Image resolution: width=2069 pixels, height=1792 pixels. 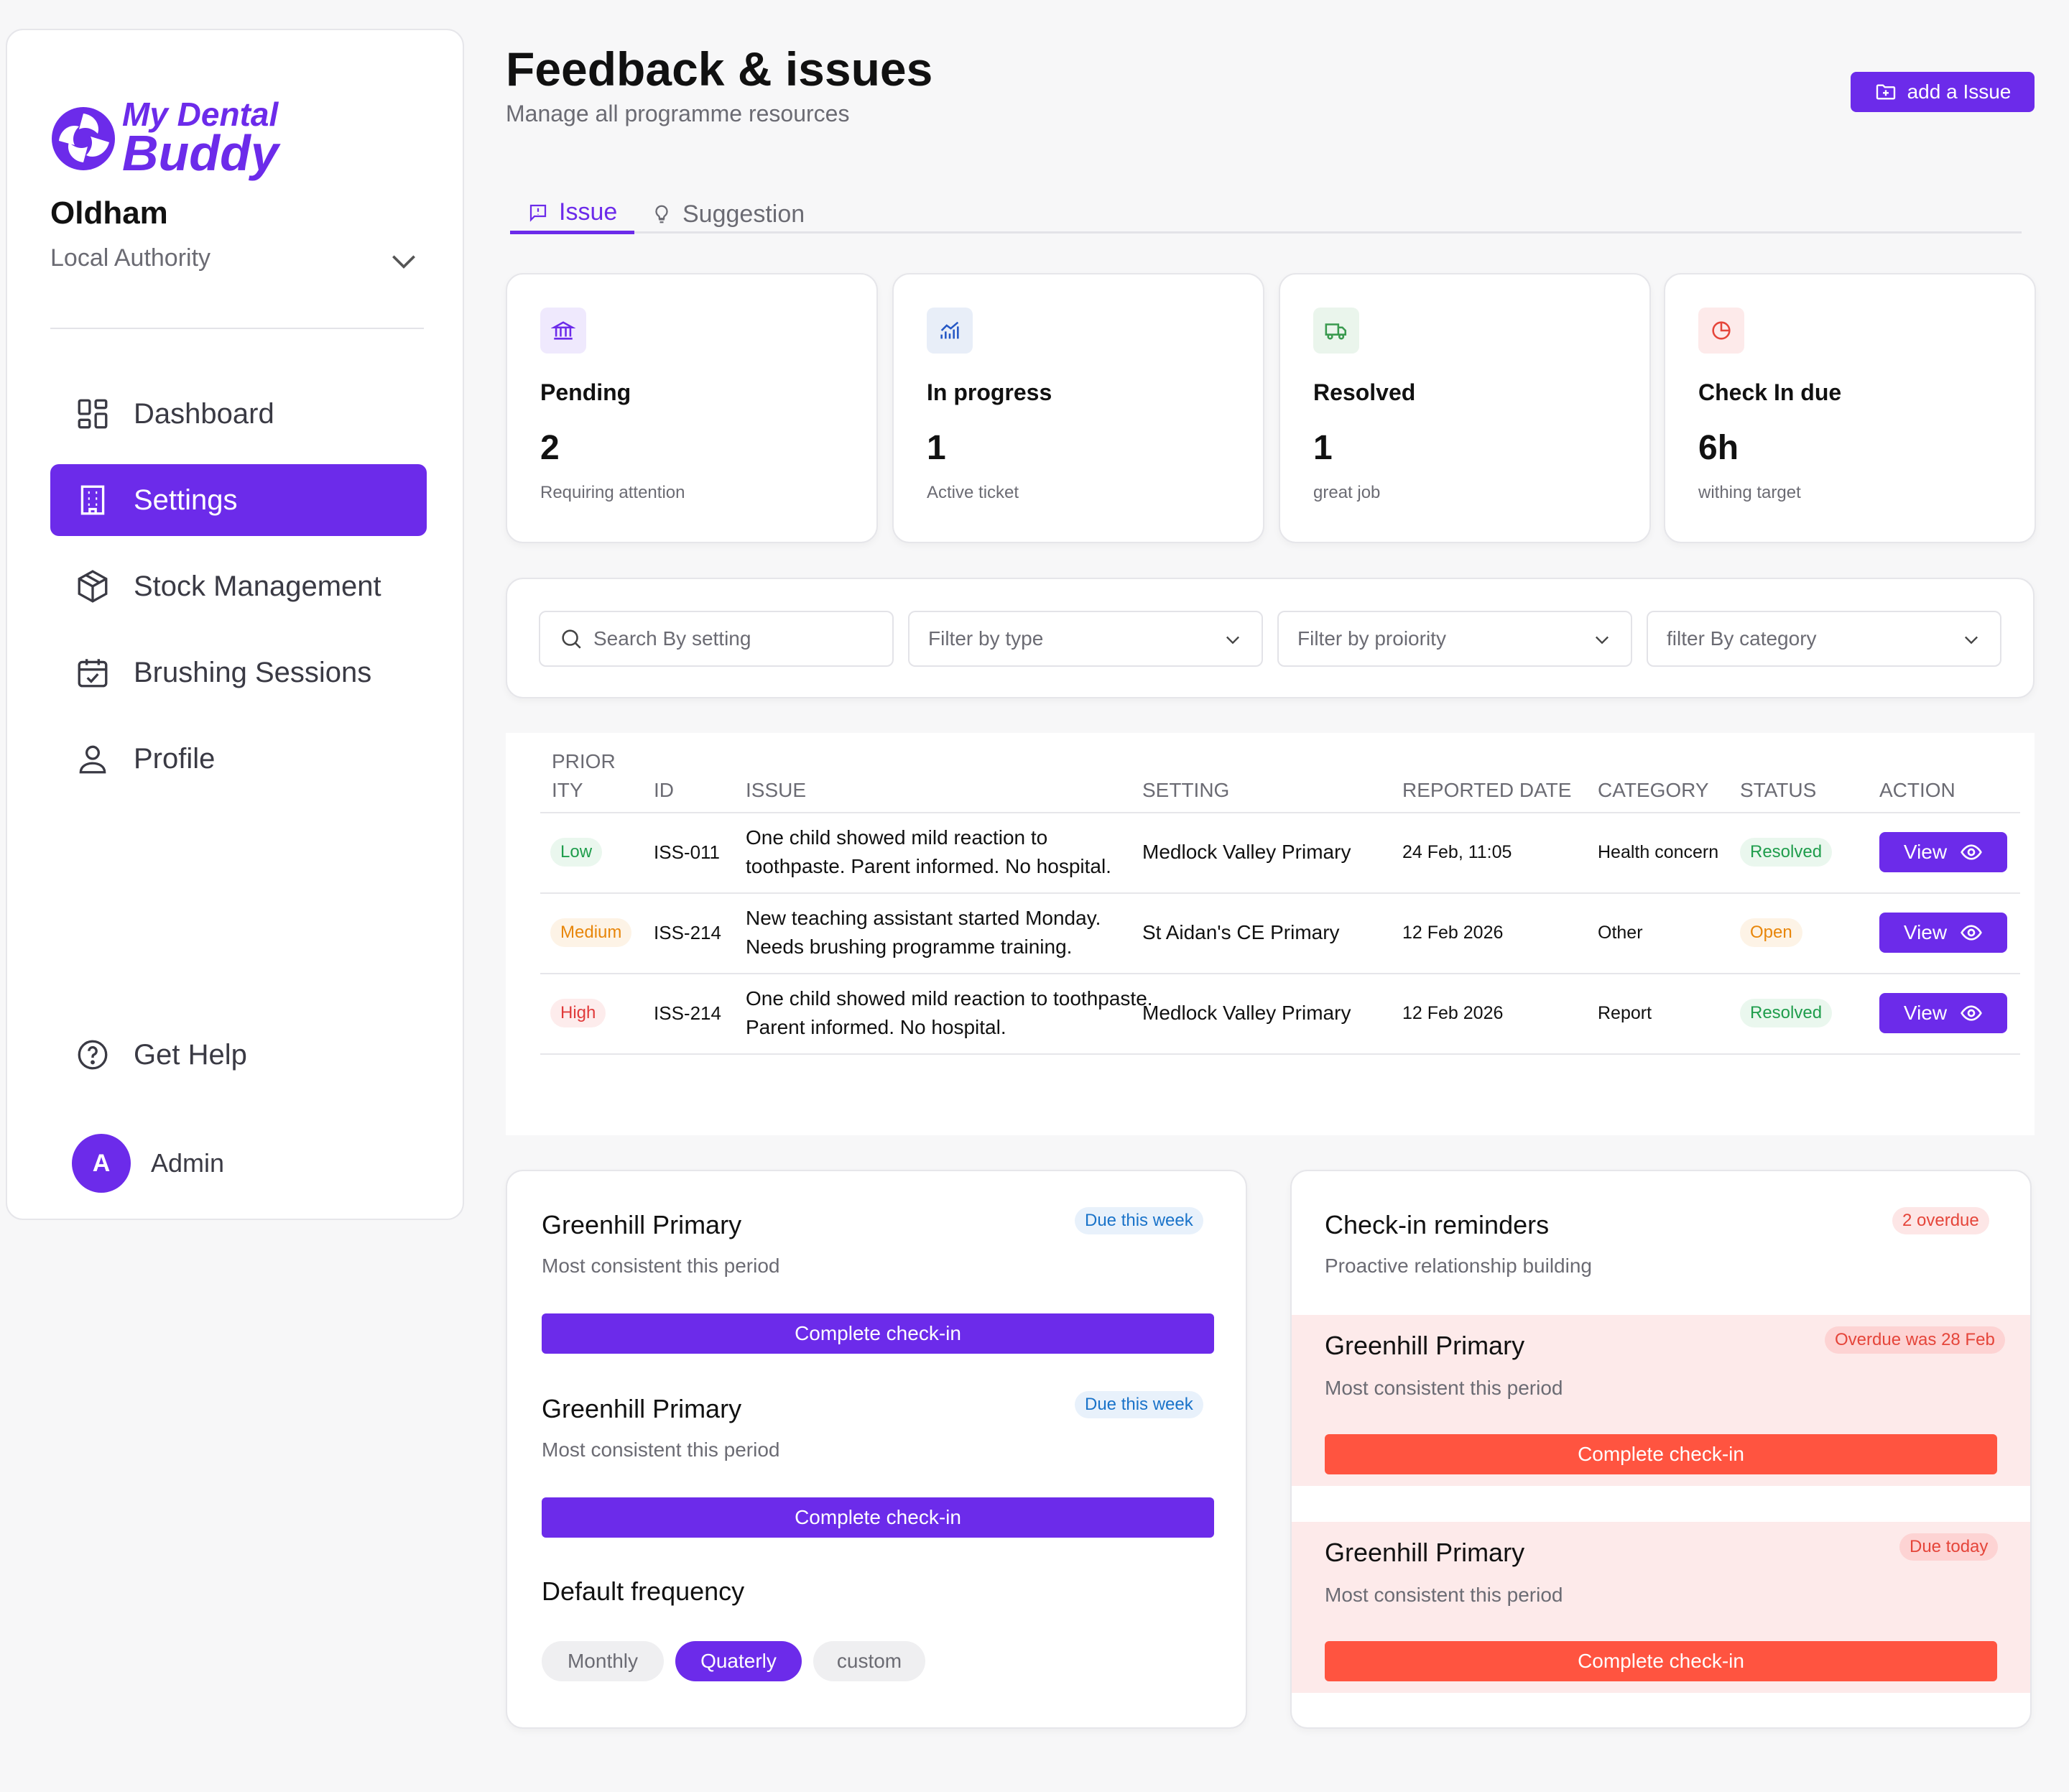 What do you see at coordinates (989, 392) in the screenshot?
I see `stat-label: In progress` at bounding box center [989, 392].